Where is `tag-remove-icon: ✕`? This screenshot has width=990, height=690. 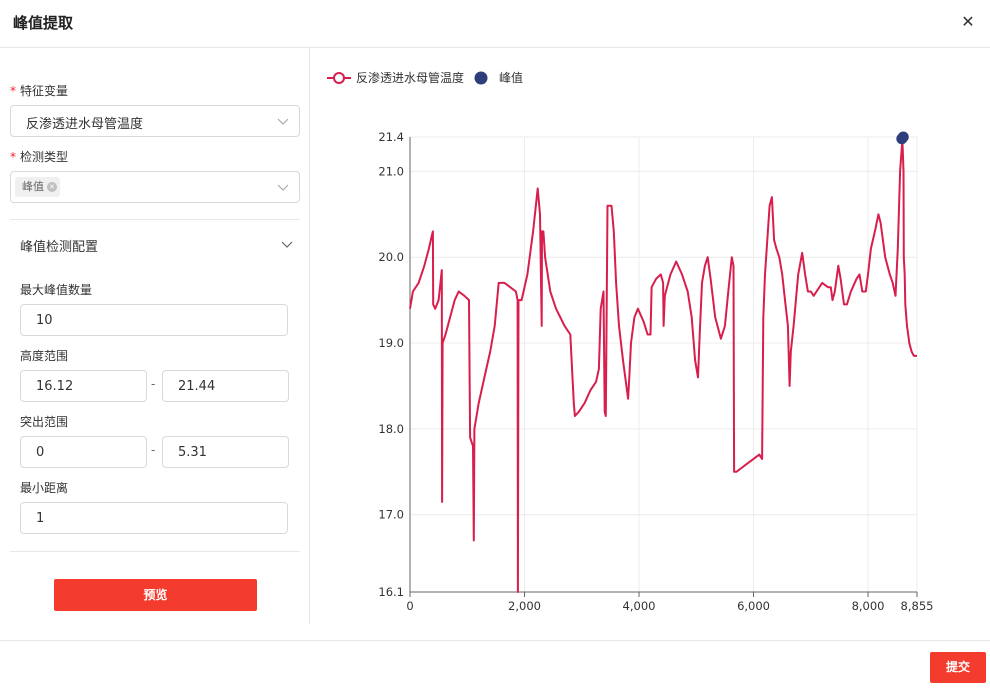 tag-remove-icon: ✕ is located at coordinates (52, 187).